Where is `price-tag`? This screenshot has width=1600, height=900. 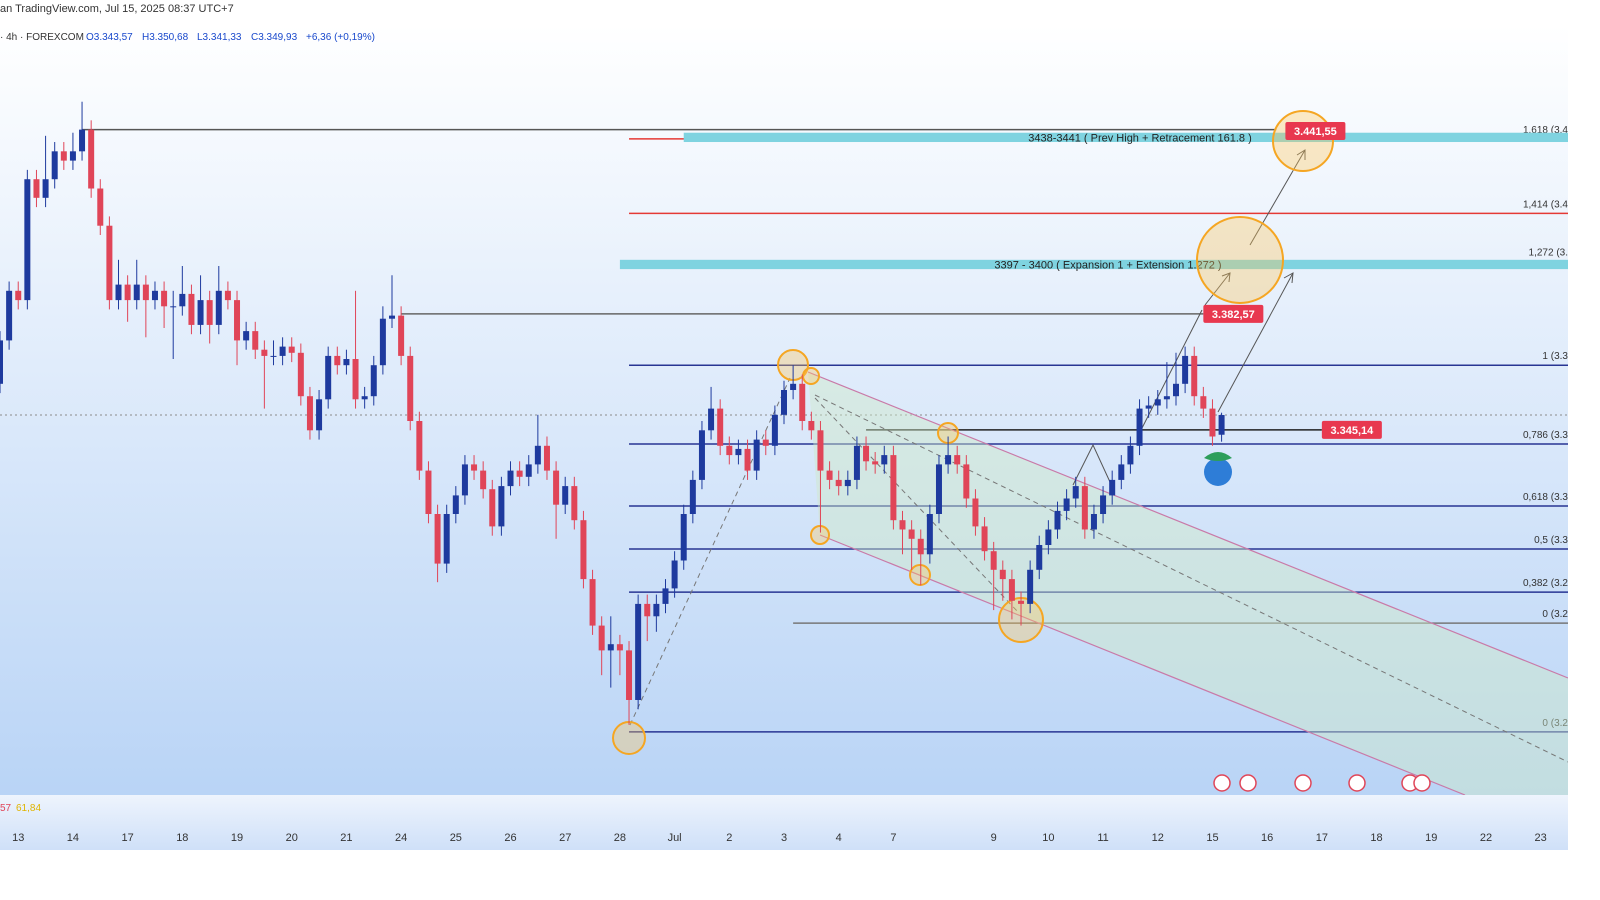 price-tag is located at coordinates (1233, 313).